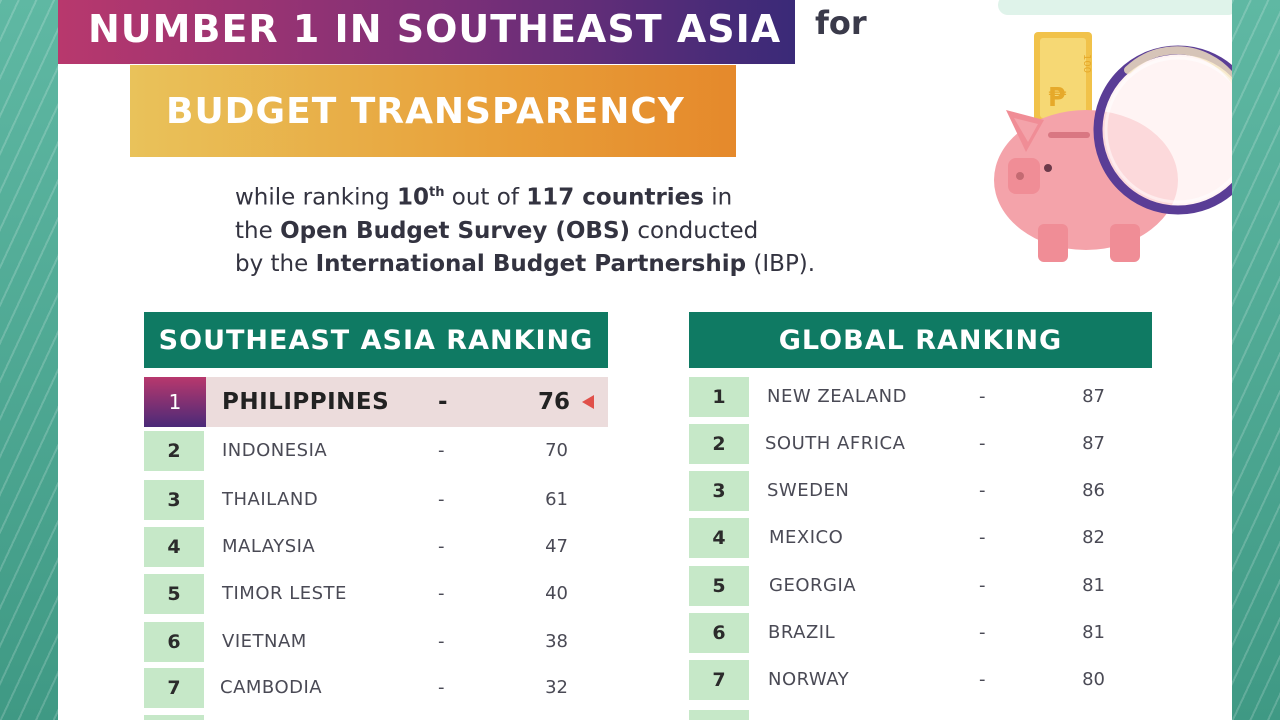  What do you see at coordinates (436, 192) in the screenshot?
I see `desc-rank-suffix: th` at bounding box center [436, 192].